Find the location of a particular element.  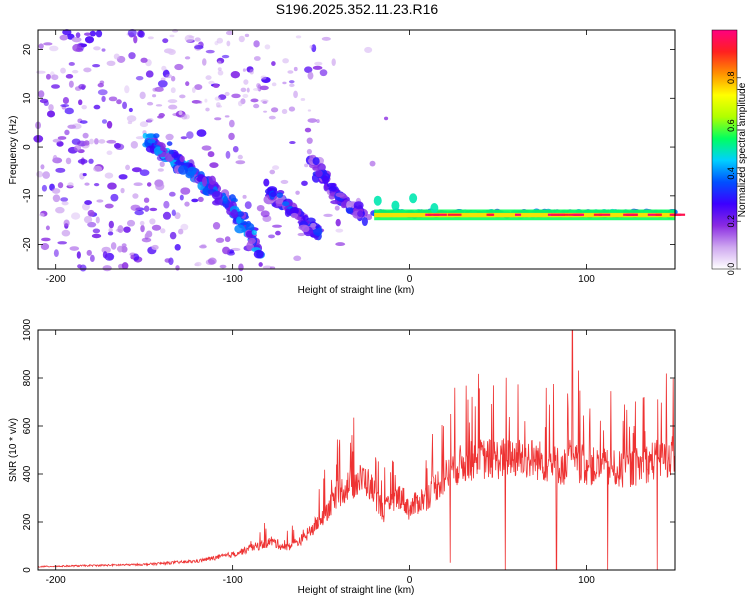

snr-y-tick-label: 600 is located at coordinates (27, 425).